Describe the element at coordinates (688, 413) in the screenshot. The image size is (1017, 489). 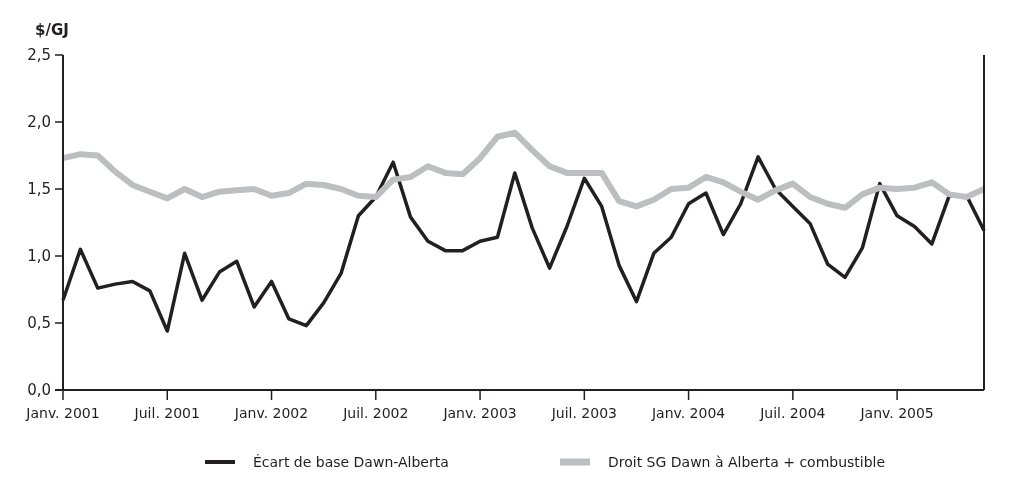
I see `x-tick-label: Janv. 2004` at that location.